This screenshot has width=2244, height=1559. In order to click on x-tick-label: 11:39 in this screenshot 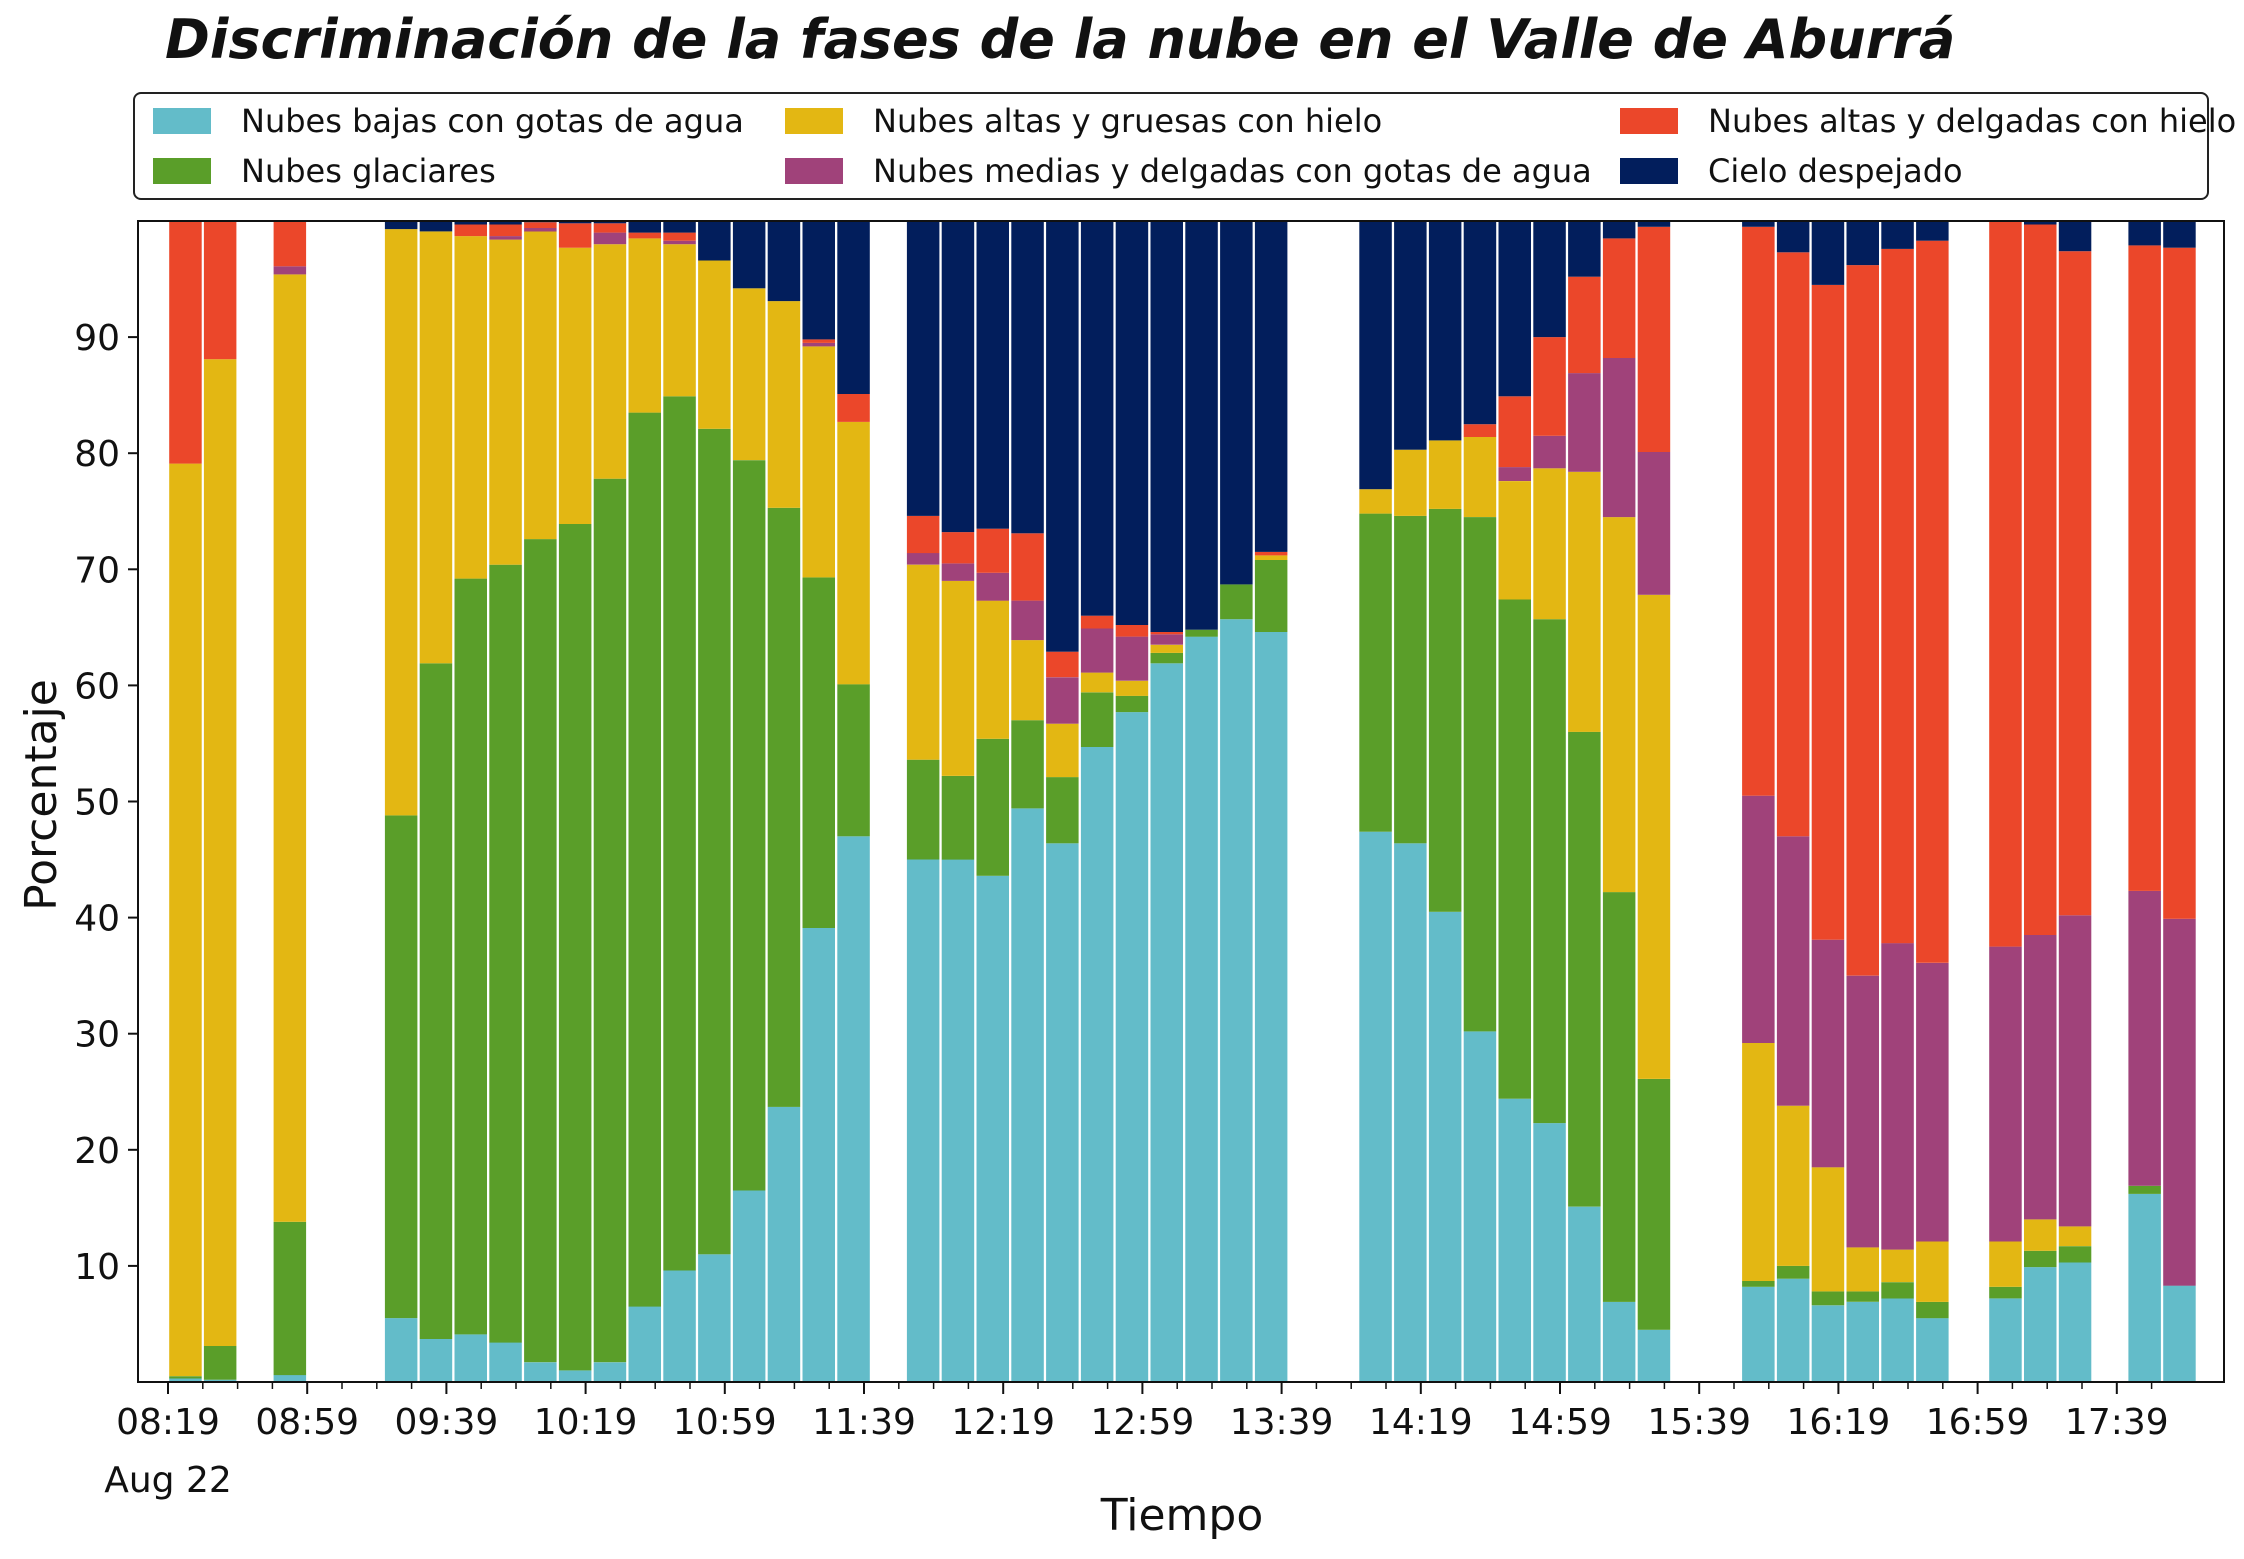, I will do `click(864, 1422)`.